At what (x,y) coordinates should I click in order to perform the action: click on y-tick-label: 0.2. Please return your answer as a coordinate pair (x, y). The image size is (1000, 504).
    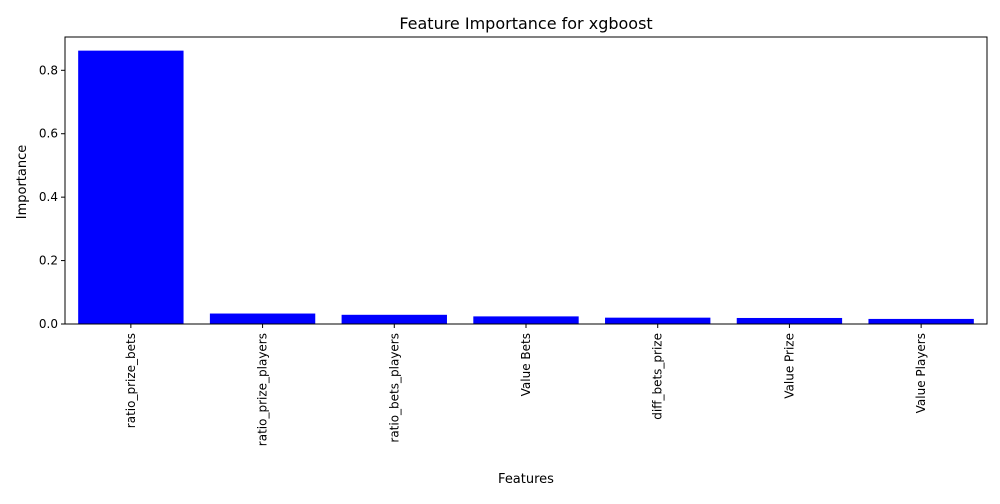
    Looking at the image, I should click on (48, 261).